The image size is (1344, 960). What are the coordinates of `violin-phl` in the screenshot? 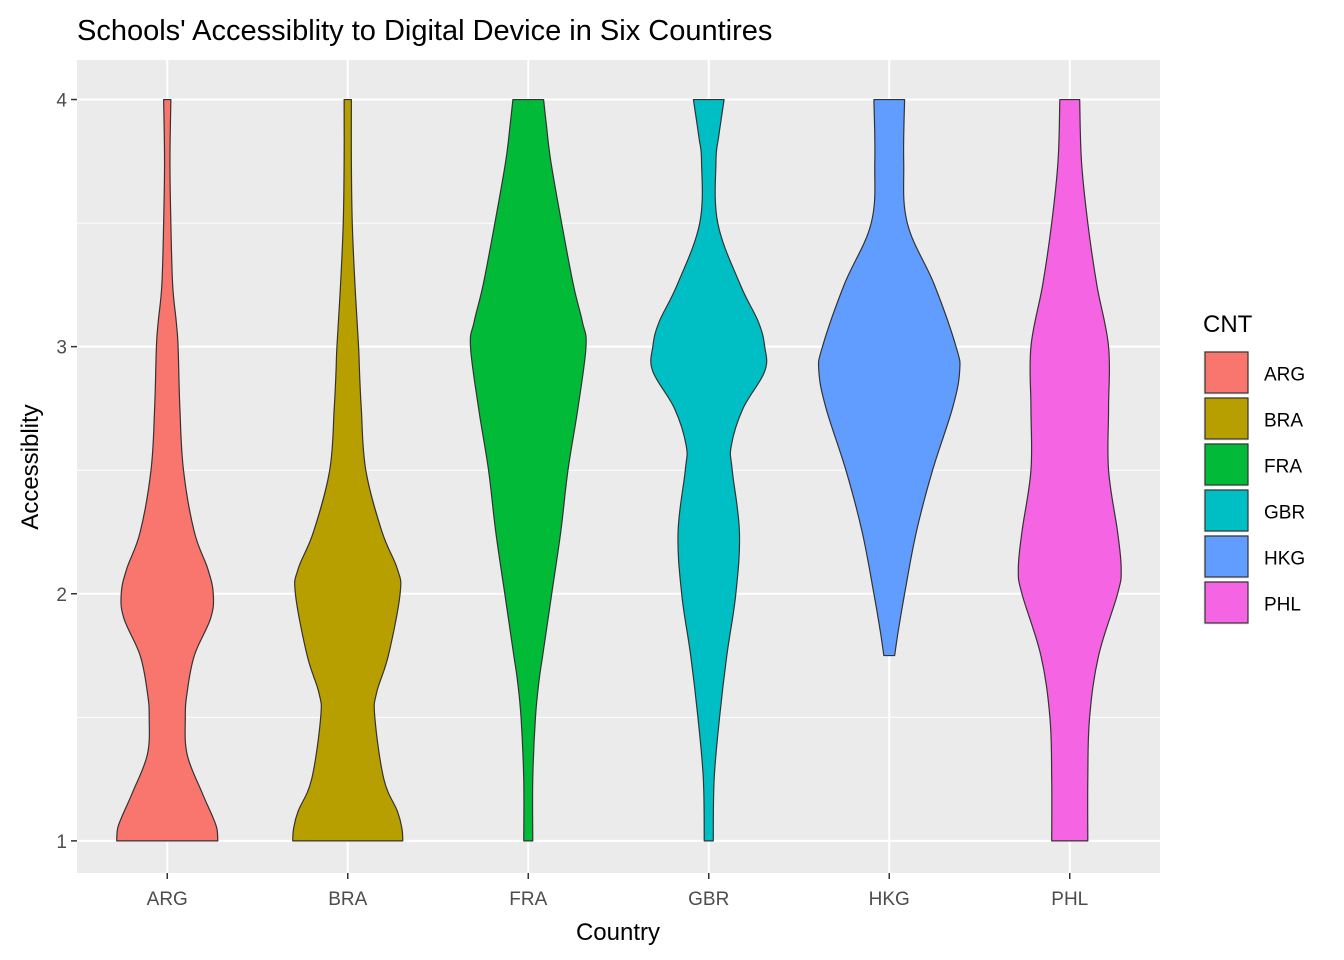 It's located at (1069, 470).